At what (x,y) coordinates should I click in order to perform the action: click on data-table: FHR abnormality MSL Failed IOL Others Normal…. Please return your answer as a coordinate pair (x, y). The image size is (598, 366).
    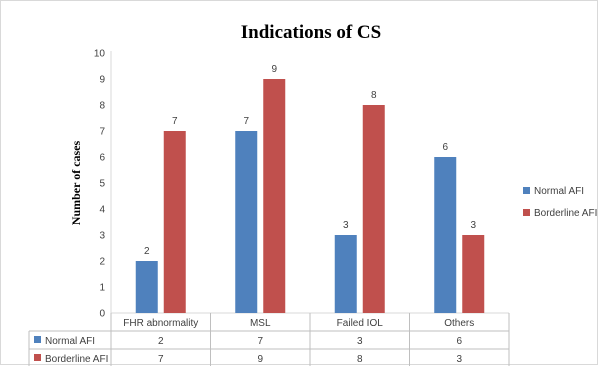
    Looking at the image, I should click on (269, 339).